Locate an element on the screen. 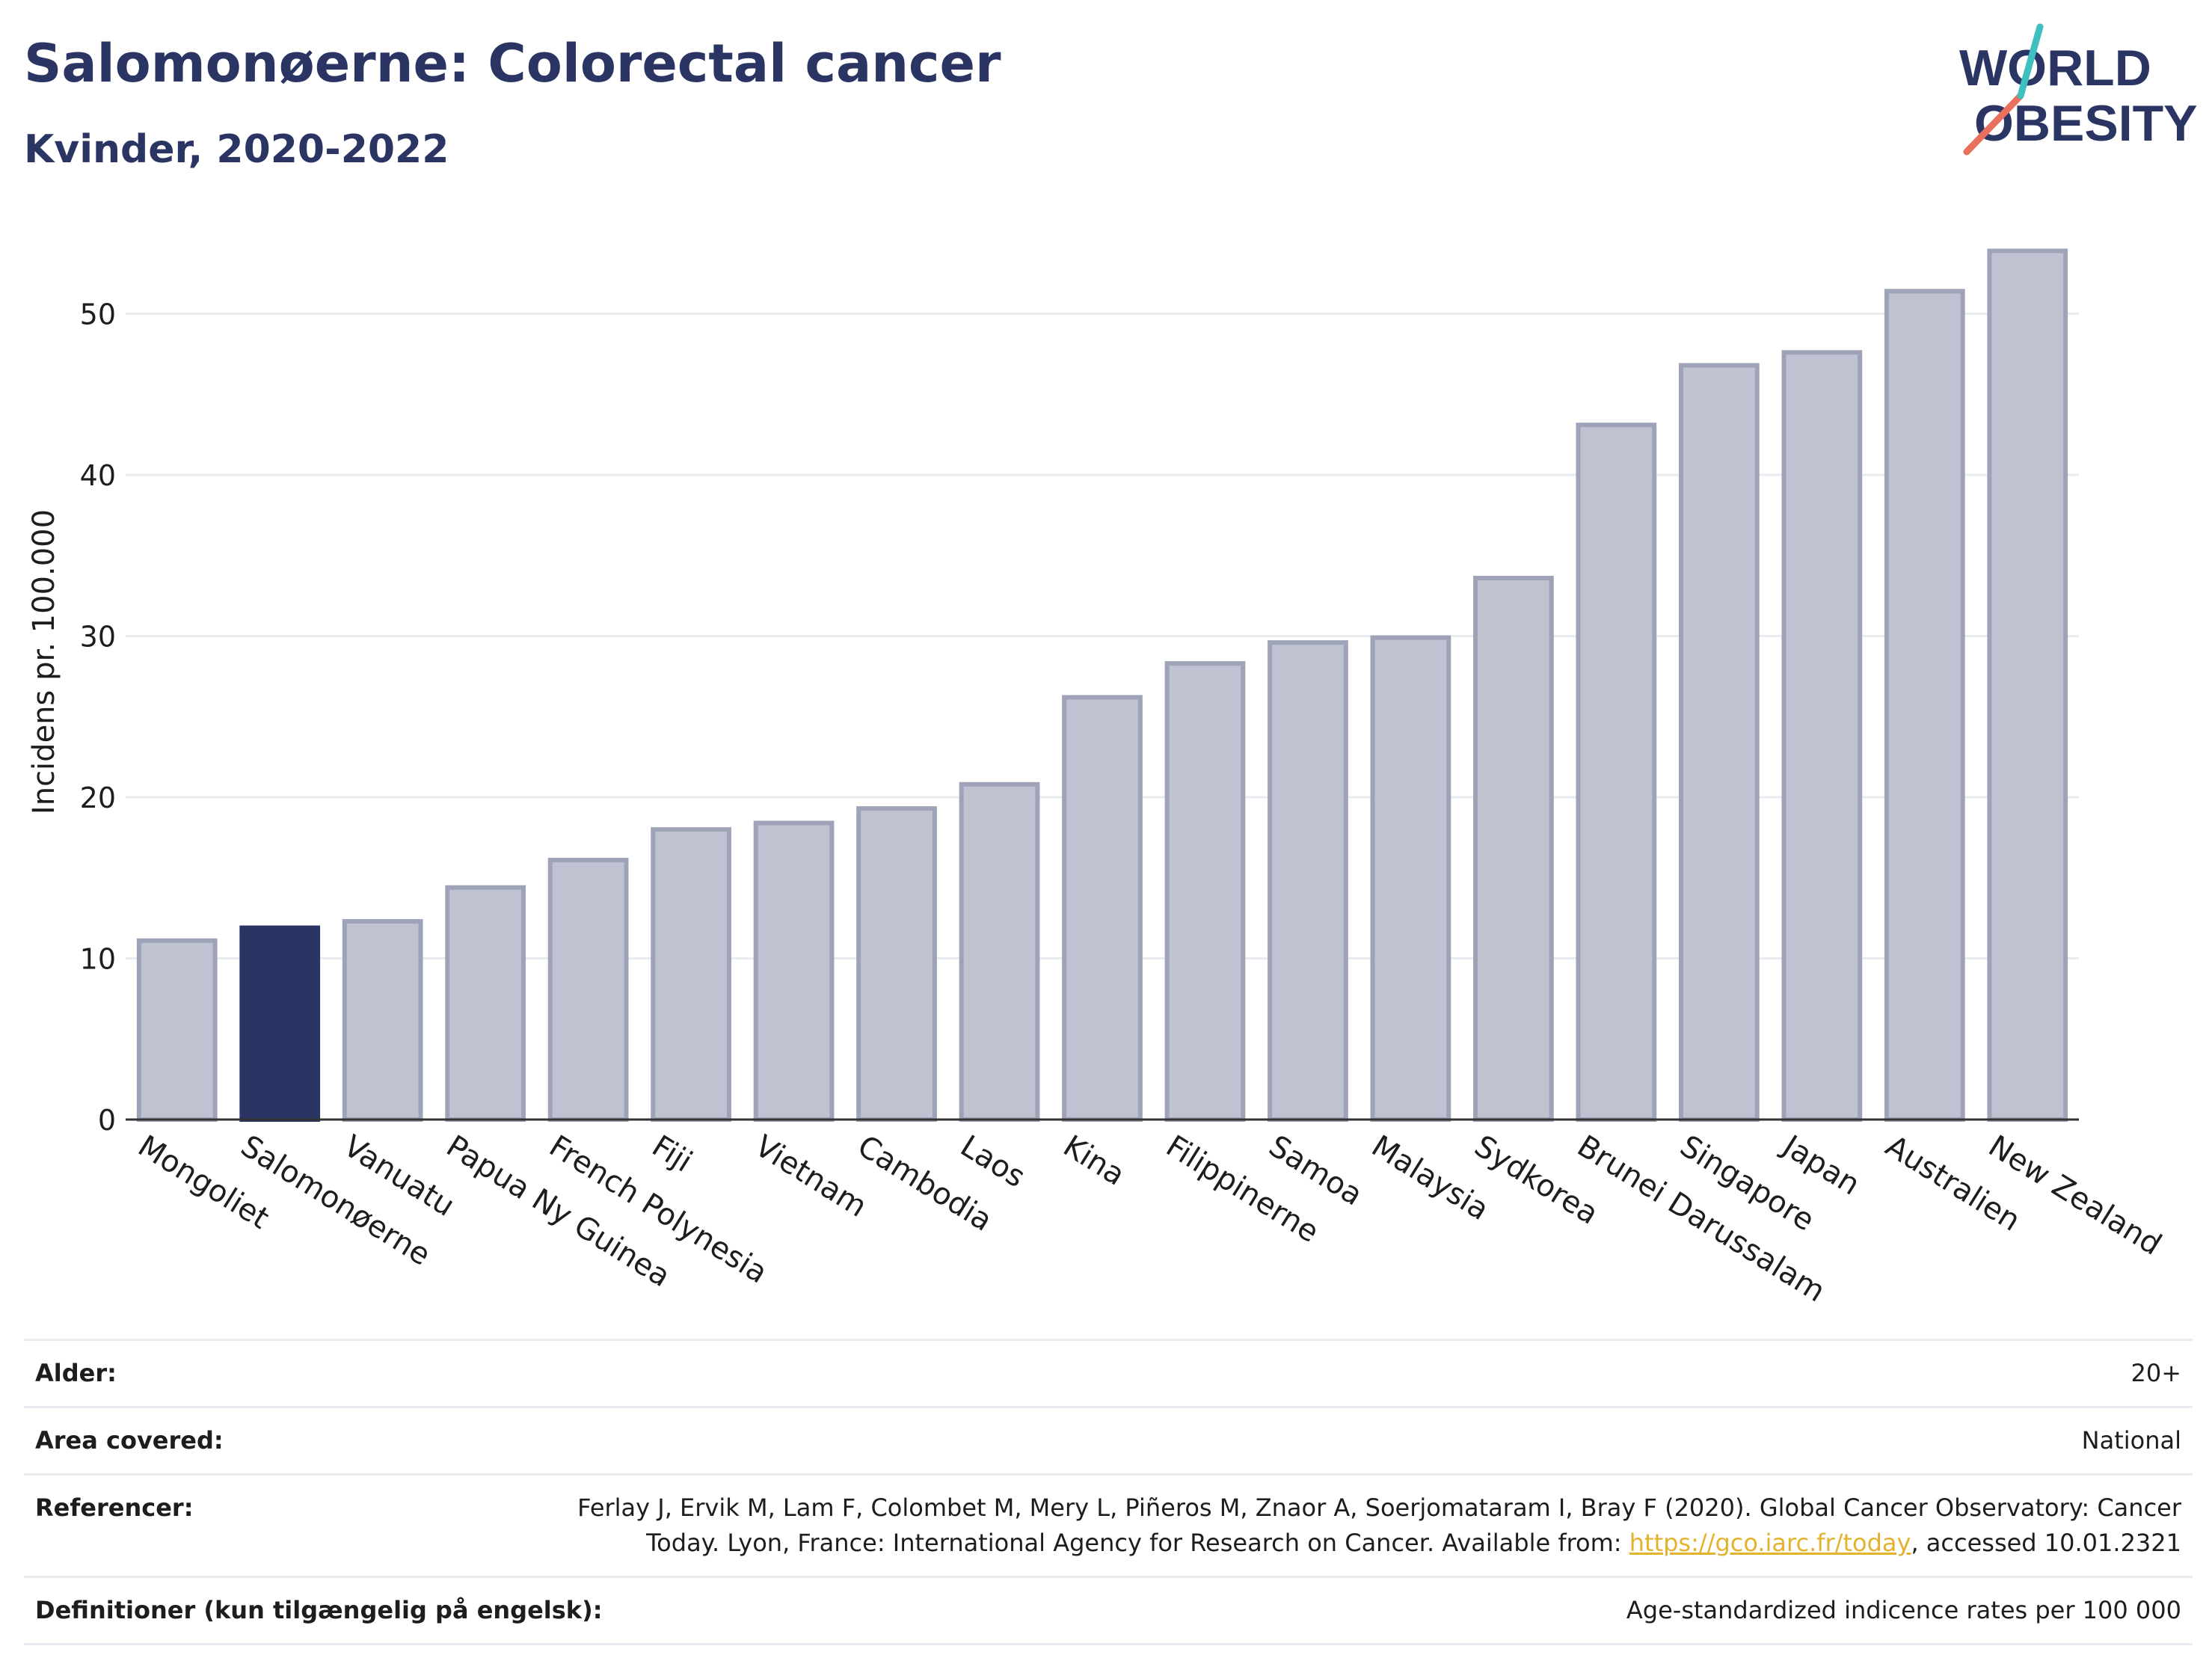 The height and width of the screenshot is (1655, 2212). area-label: Area covered: is located at coordinates (129, 1440).